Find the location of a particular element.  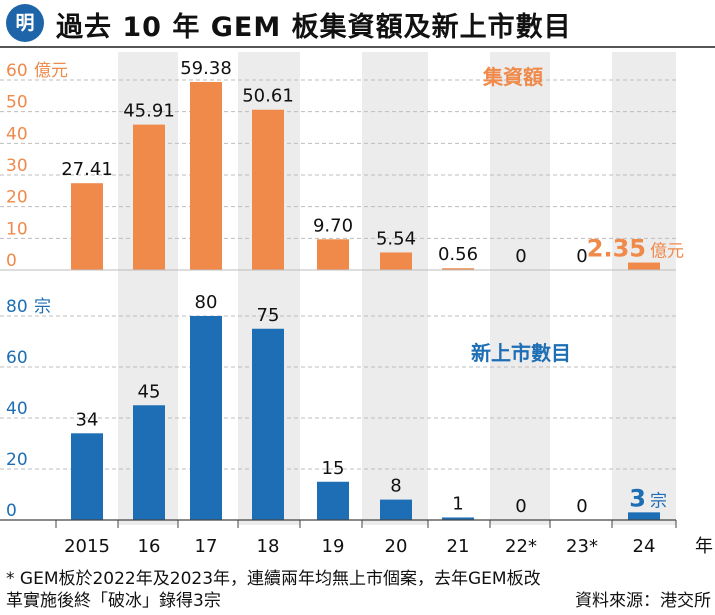

value-label: 50.61 is located at coordinates (268, 96).